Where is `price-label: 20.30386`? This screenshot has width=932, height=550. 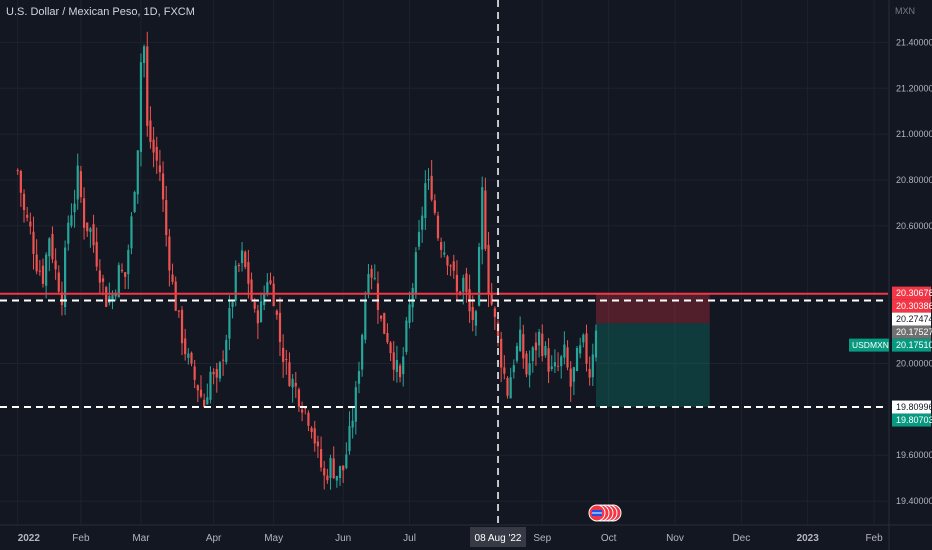
price-label: 20.30386 is located at coordinates (914, 306).